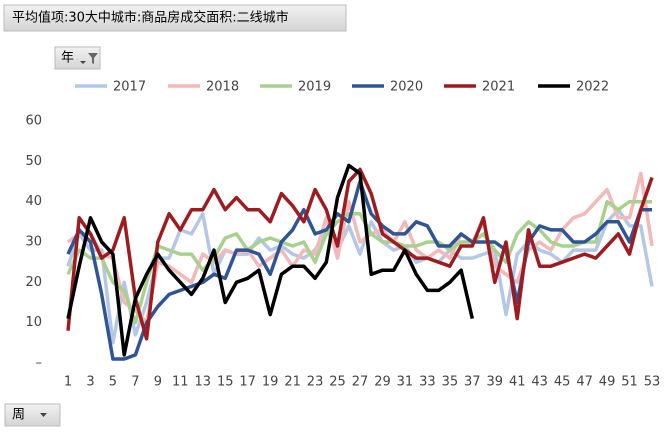  Describe the element at coordinates (113, 382) in the screenshot. I see `x-tick-label: 5` at that location.